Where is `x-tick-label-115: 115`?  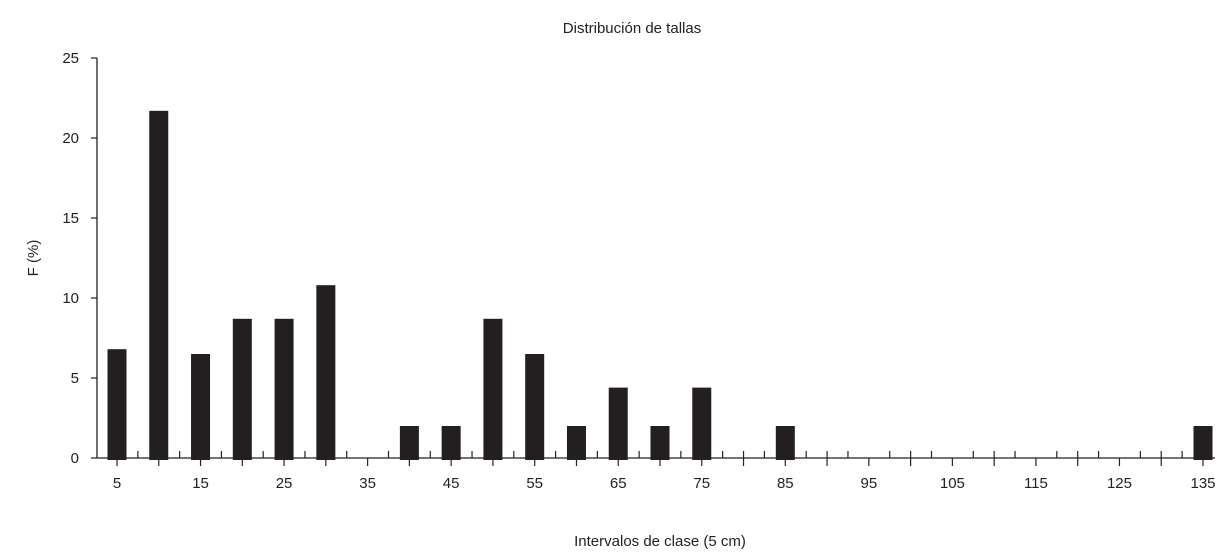 x-tick-label-115: 115 is located at coordinates (1036, 483).